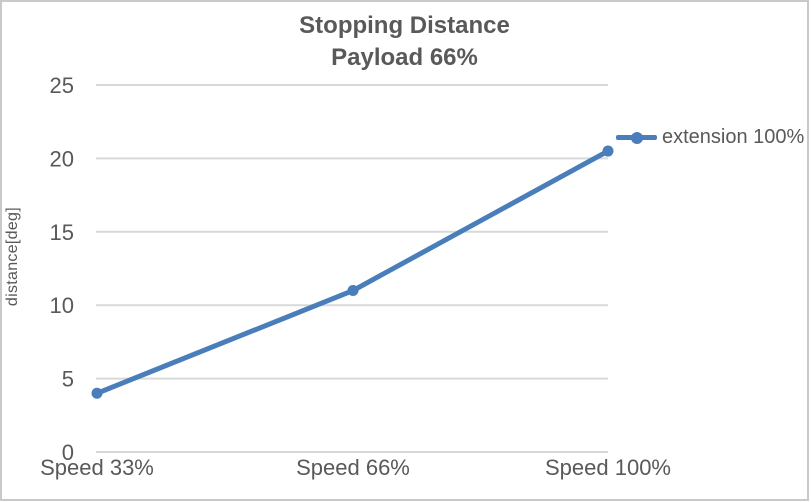 The width and height of the screenshot is (811, 502). Describe the element at coordinates (62, 305) in the screenshot. I see `y-tick-label: 10` at that location.